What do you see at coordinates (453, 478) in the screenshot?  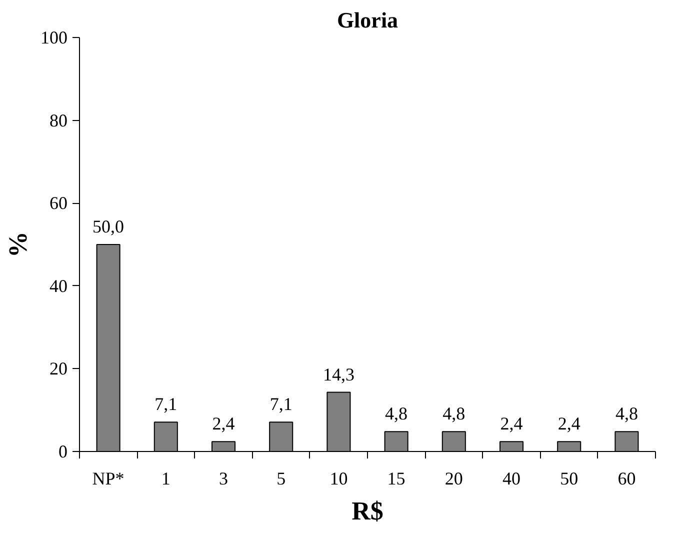 I see `x-tick-label: 20` at bounding box center [453, 478].